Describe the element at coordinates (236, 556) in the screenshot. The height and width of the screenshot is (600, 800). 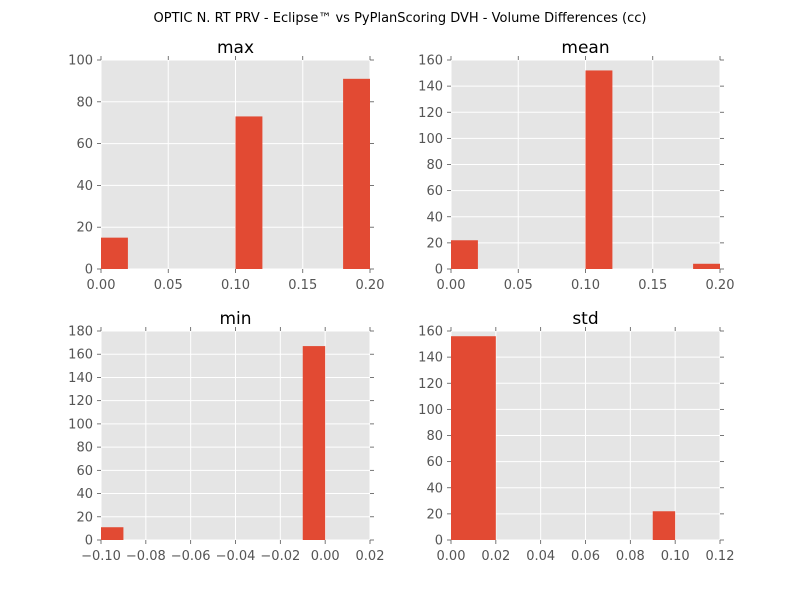
I see `x-tick-label: −0.04` at that location.